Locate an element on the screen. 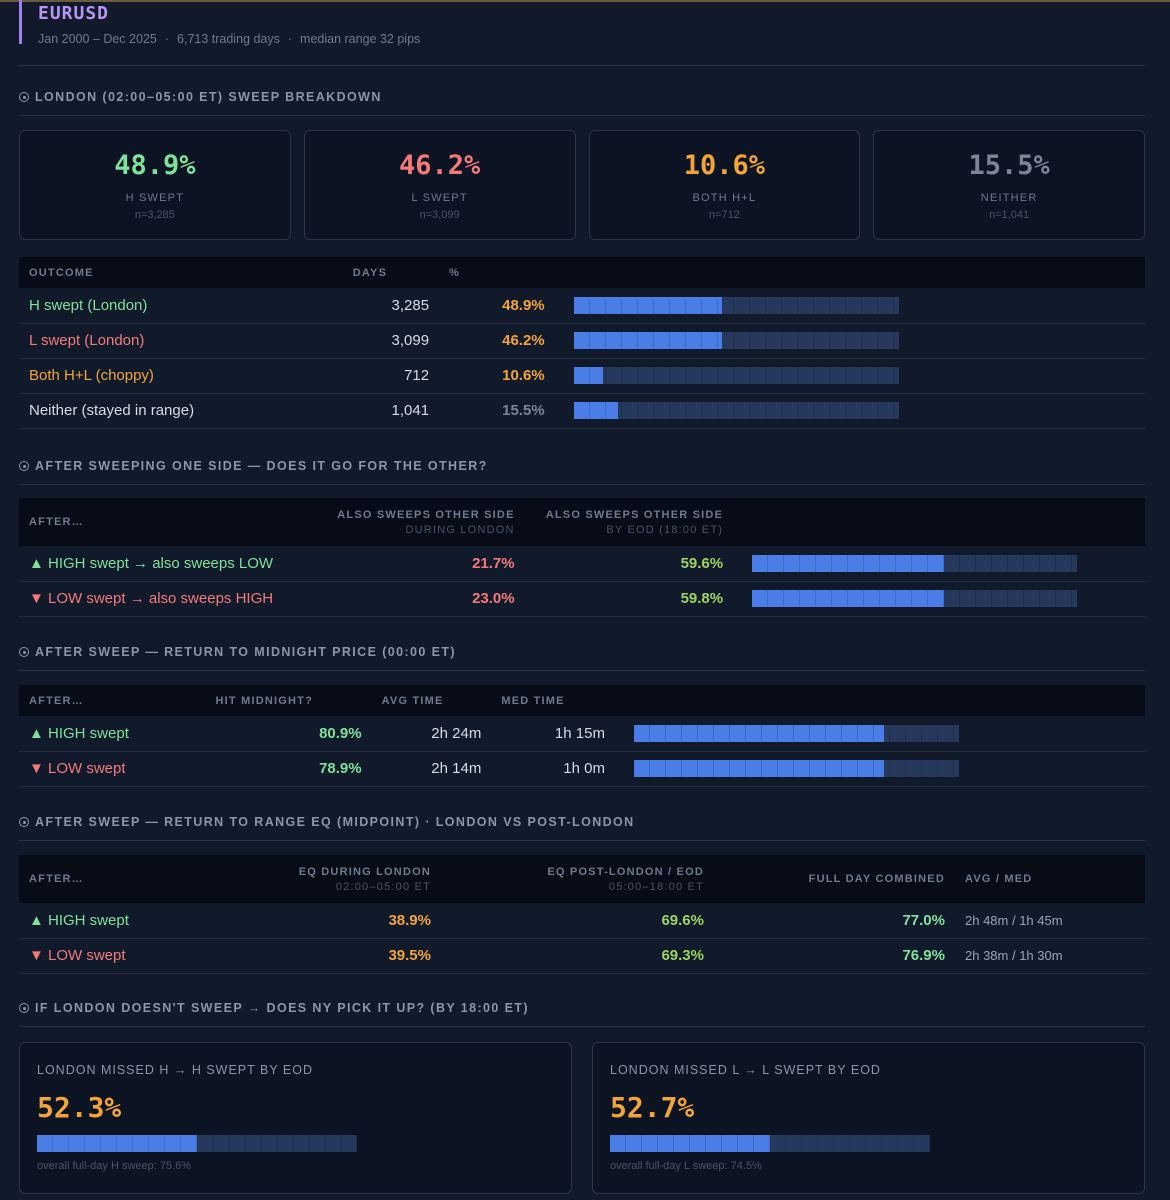 This screenshot has height=1200, width=1170. eod-value: 59.8% is located at coordinates (629, 599).